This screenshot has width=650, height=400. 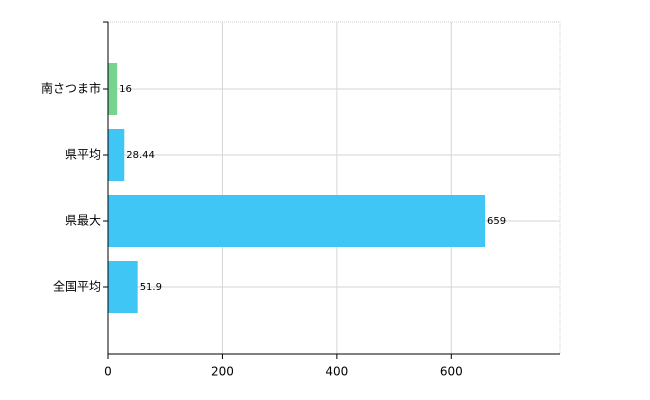 What do you see at coordinates (77, 286) in the screenshot?
I see `y-tick-label: 全国平均` at bounding box center [77, 286].